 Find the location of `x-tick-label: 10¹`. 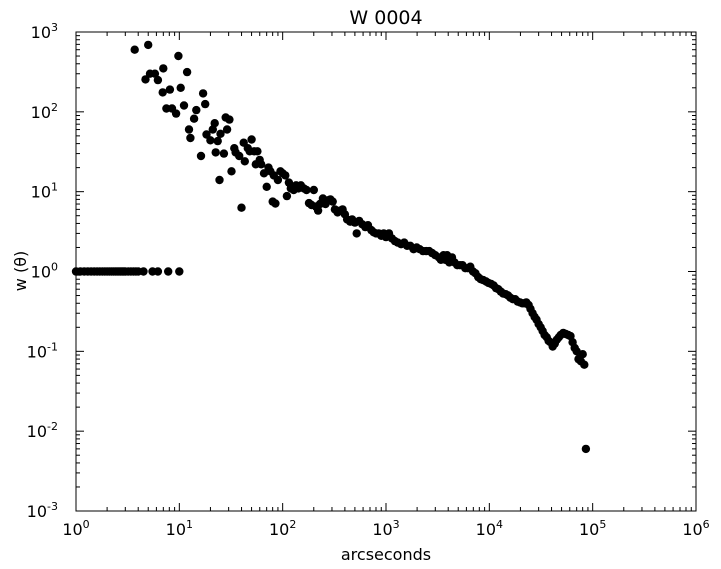

x-tick-label: 10¹ is located at coordinates (179, 528).